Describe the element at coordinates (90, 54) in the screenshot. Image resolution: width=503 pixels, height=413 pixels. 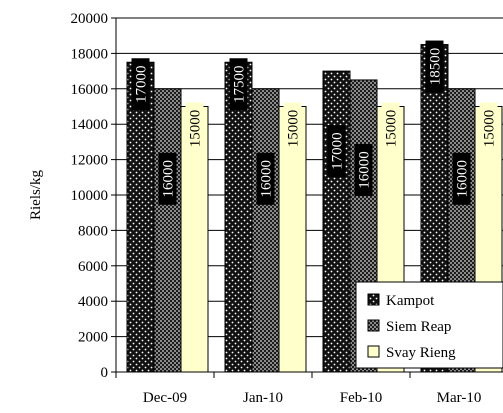
I see `y-tick-label: 18000` at that location.